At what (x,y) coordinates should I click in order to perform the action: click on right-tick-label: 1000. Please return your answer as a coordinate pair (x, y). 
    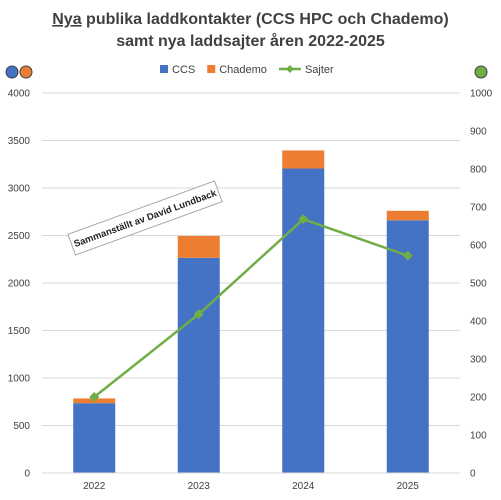
    Looking at the image, I should click on (481, 94).